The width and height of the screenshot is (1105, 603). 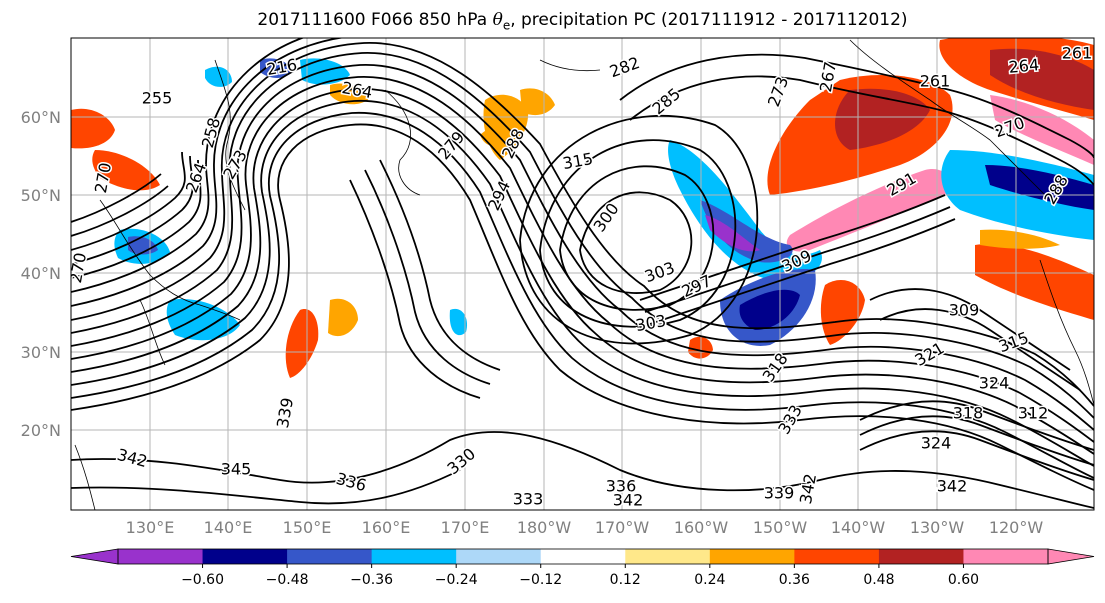 What do you see at coordinates (780, 527) in the screenshot?
I see `lon-label-150w: 150°W` at bounding box center [780, 527].